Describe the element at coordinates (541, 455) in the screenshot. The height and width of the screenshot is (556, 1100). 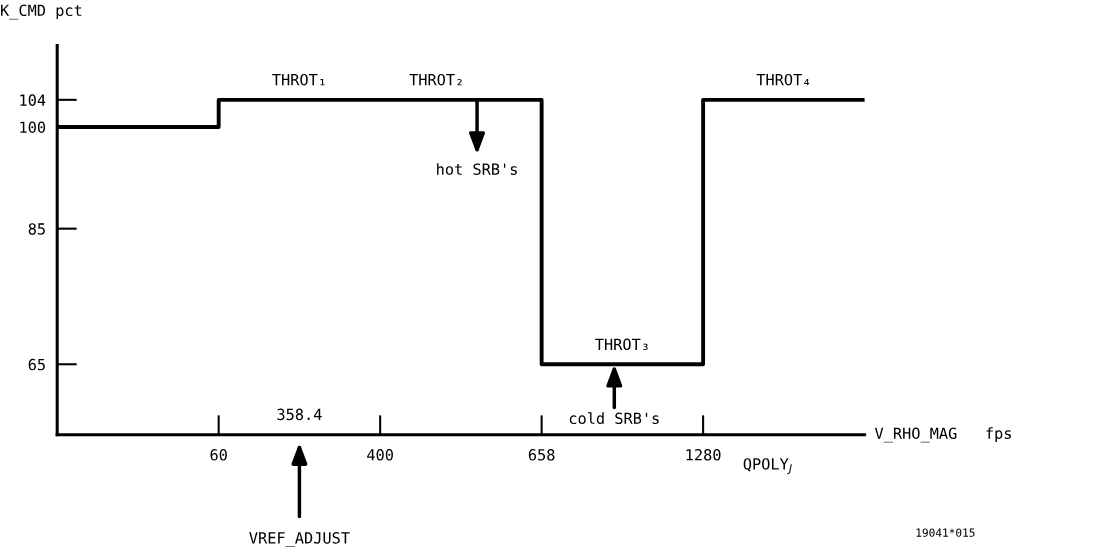
I see `x-tick-label: 658` at that location.